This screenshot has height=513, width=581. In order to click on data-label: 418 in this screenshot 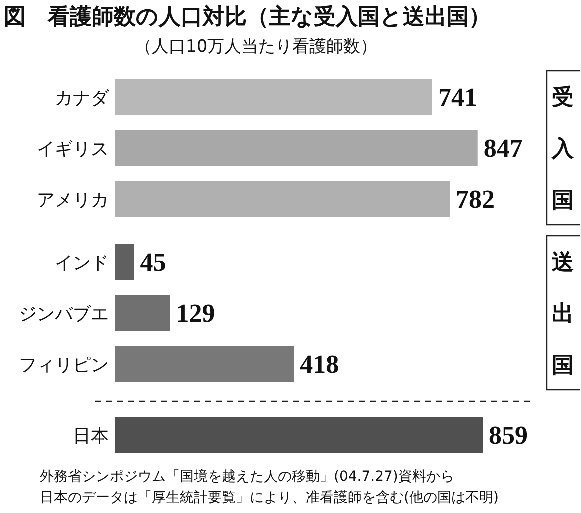, I will do `click(320, 364)`.